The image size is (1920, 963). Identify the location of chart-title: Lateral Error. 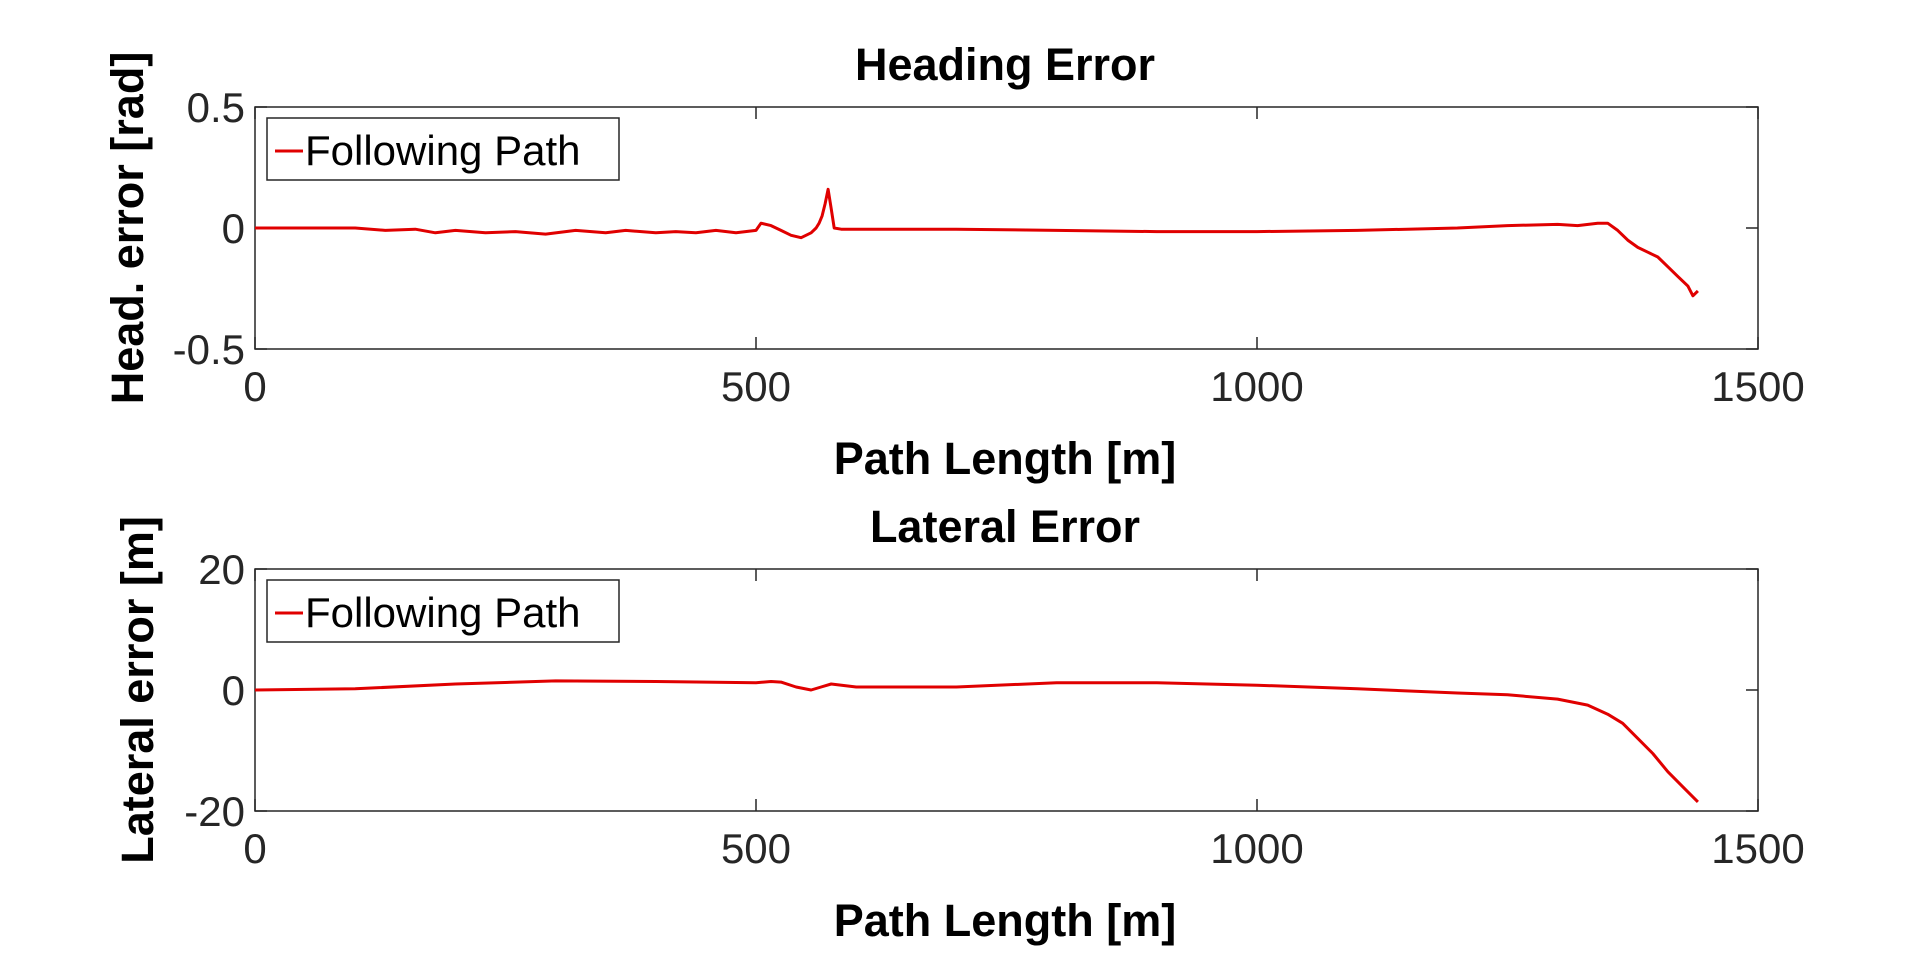
(1005, 526).